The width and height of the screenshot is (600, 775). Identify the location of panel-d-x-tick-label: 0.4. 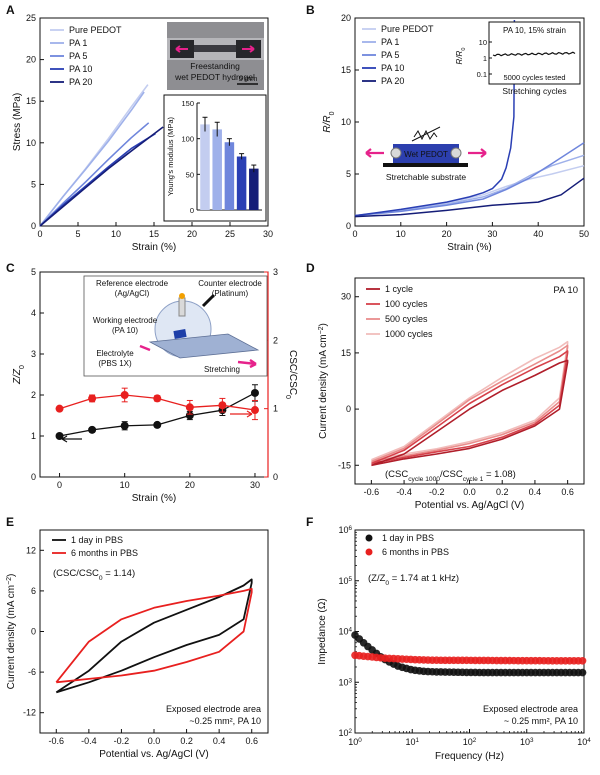
(535, 492).